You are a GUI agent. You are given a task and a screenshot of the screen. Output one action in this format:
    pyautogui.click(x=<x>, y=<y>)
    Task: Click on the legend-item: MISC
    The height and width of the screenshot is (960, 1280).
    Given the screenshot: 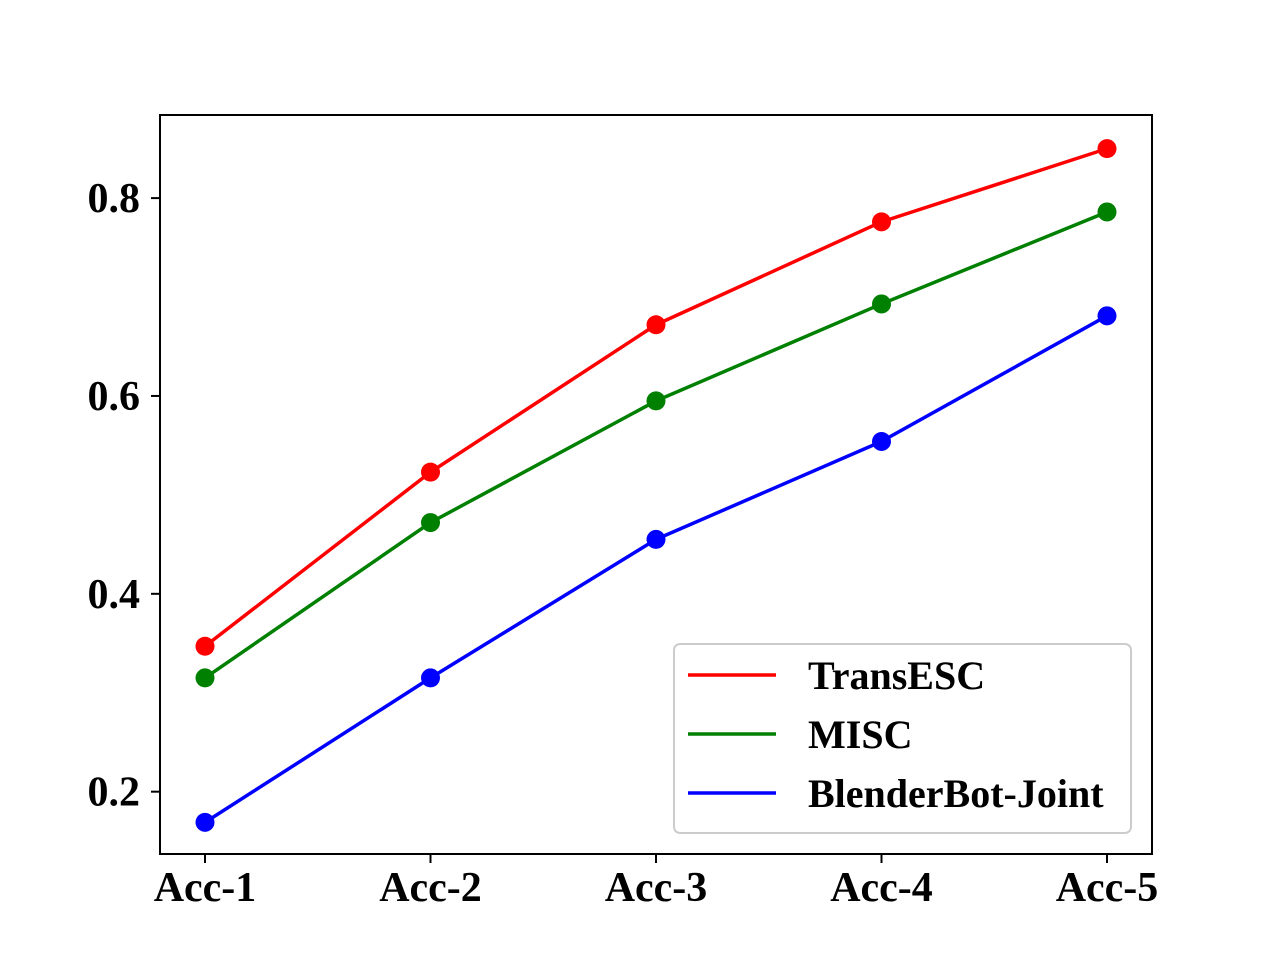 What is the action you would take?
    pyautogui.click(x=800, y=734)
    